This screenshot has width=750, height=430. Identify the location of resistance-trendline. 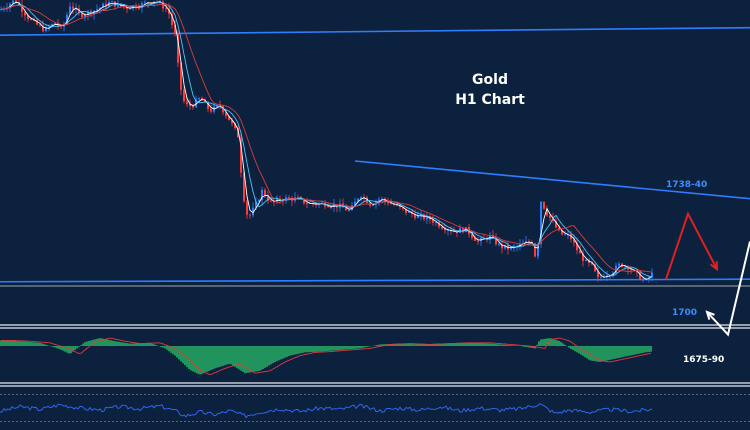
(552, 180).